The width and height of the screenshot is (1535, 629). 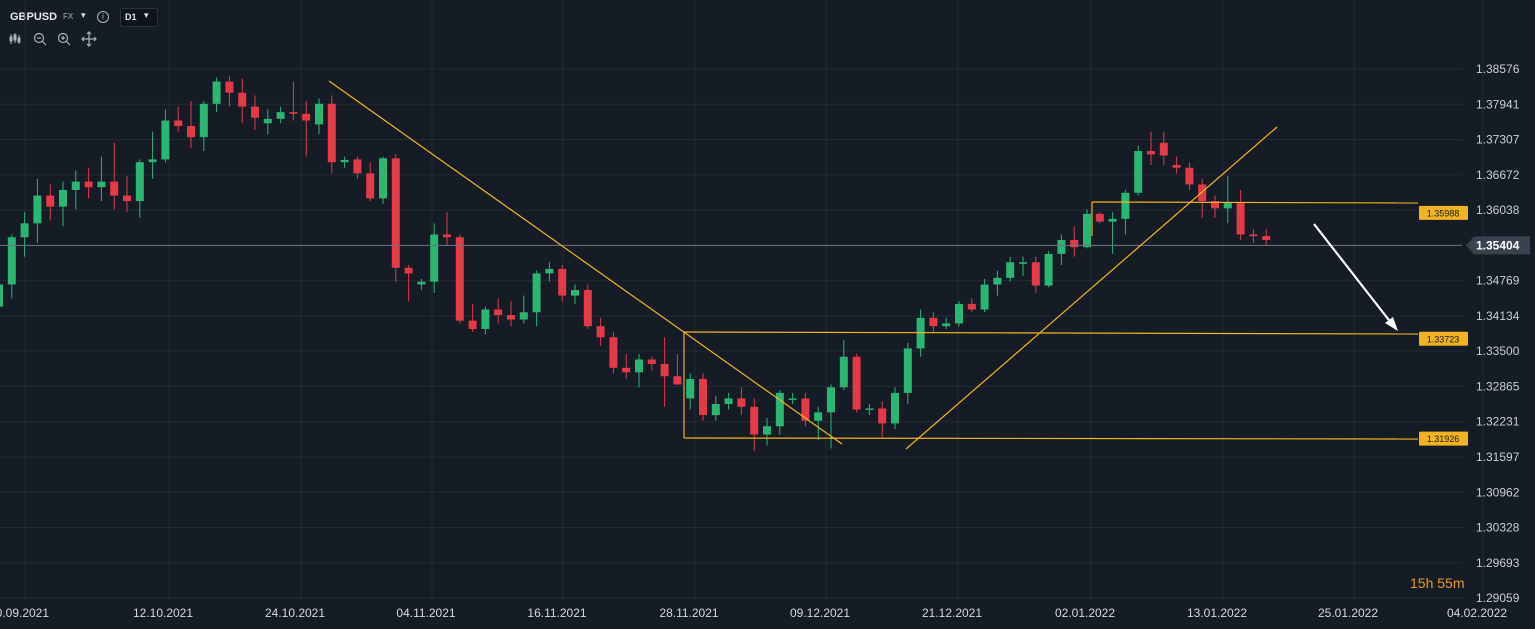 I want to click on y-tick-label: 1.36038, so click(x=1498, y=210).